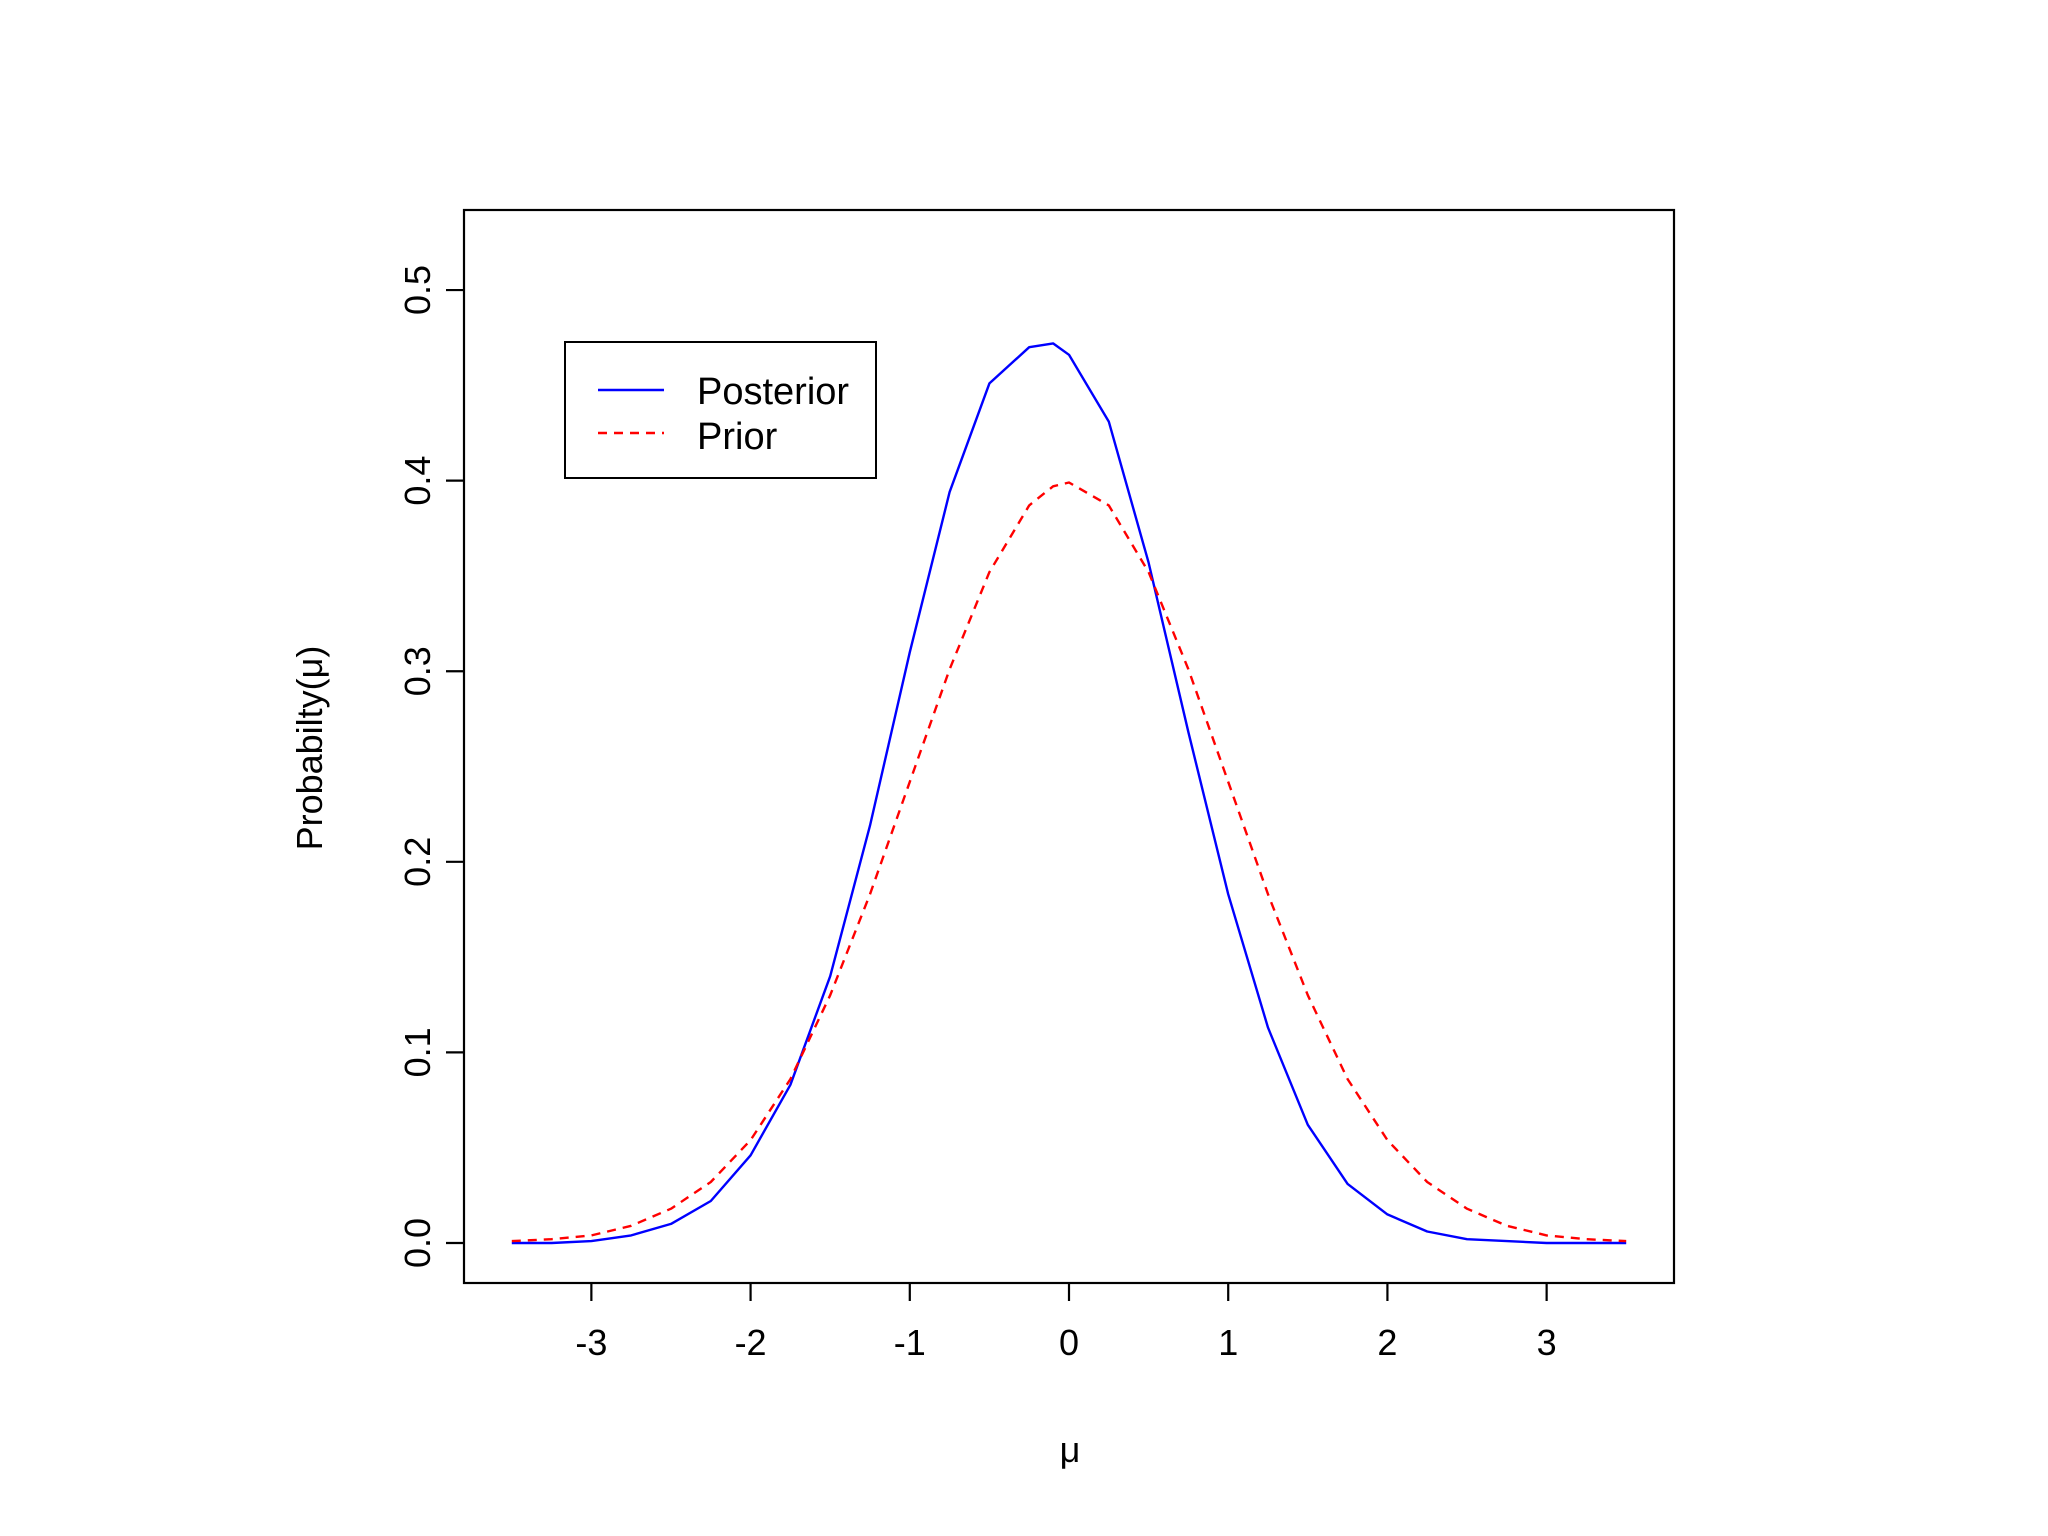 The height and width of the screenshot is (1536, 2048). Describe the element at coordinates (417, 290) in the screenshot. I see `y-tick-label: 0.5` at that location.